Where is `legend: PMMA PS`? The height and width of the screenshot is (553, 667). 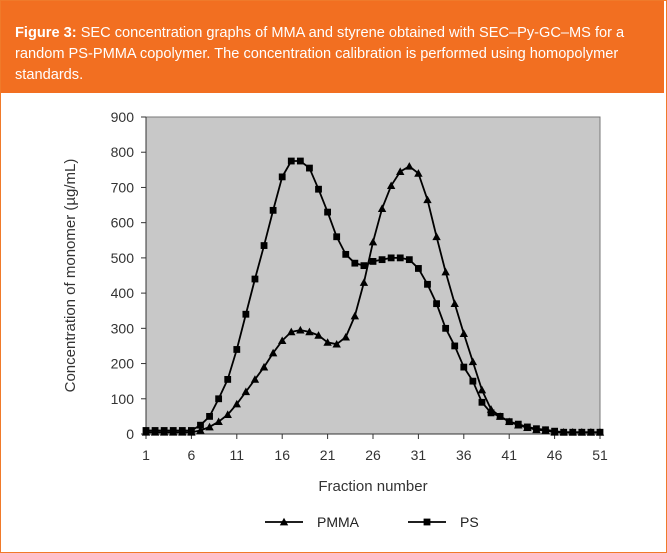 legend: PMMA PS is located at coordinates (372, 522).